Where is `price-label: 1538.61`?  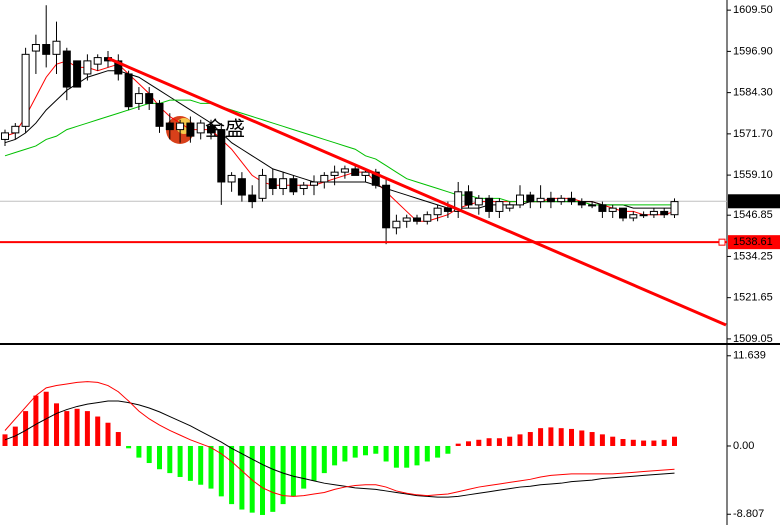 price-label: 1538.61 is located at coordinates (753, 242).